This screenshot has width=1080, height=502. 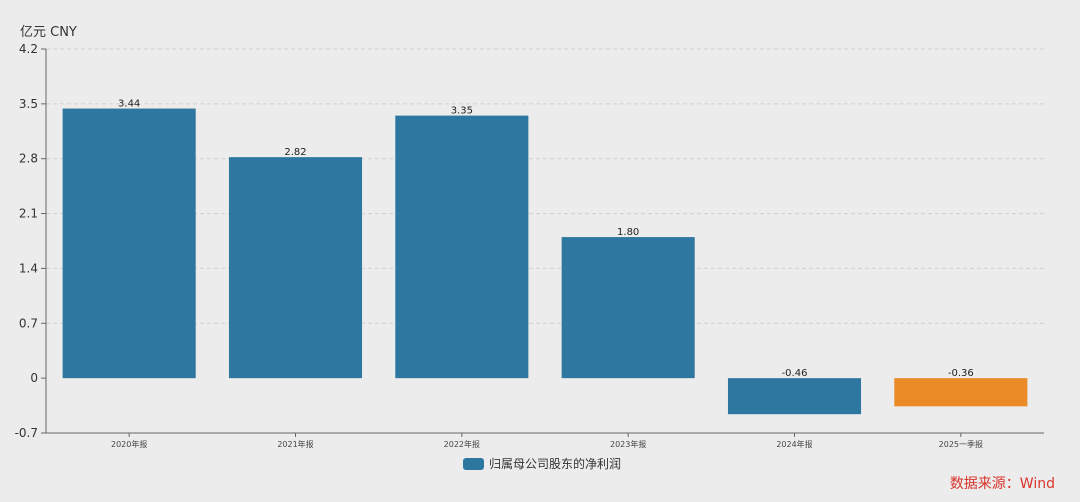 I want to click on y-tick-label: 3.5, so click(x=28, y=104).